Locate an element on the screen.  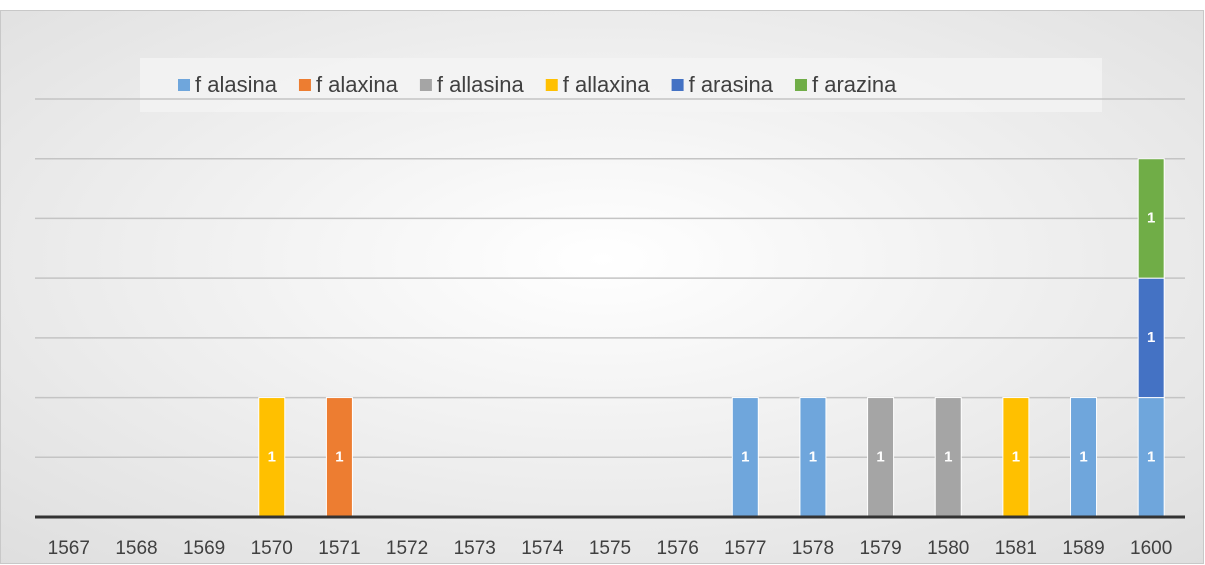
legend-label: f alaxina is located at coordinates (357, 84).